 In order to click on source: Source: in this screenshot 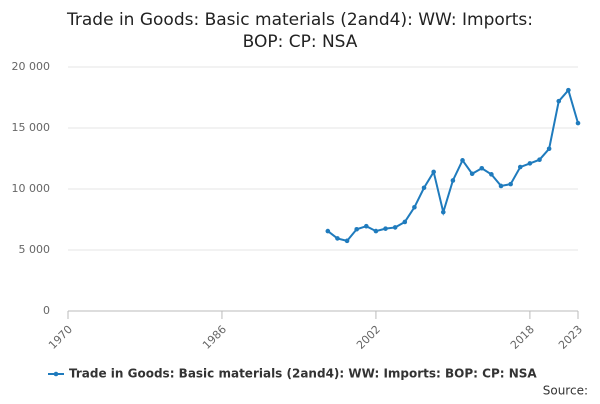, I will do `click(565, 391)`.